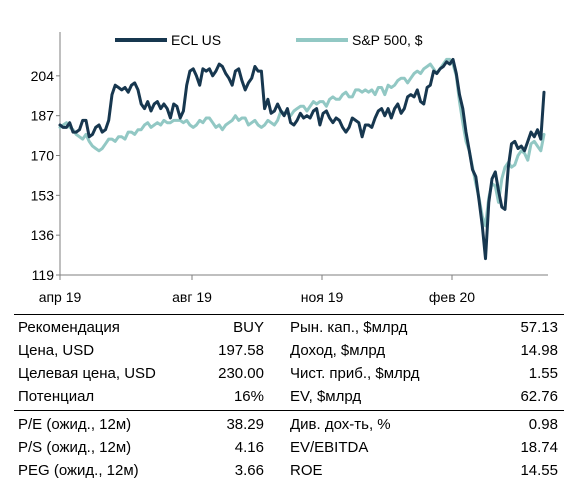  What do you see at coordinates (306, 470) in the screenshot?
I see `metric-label: ROE` at bounding box center [306, 470].